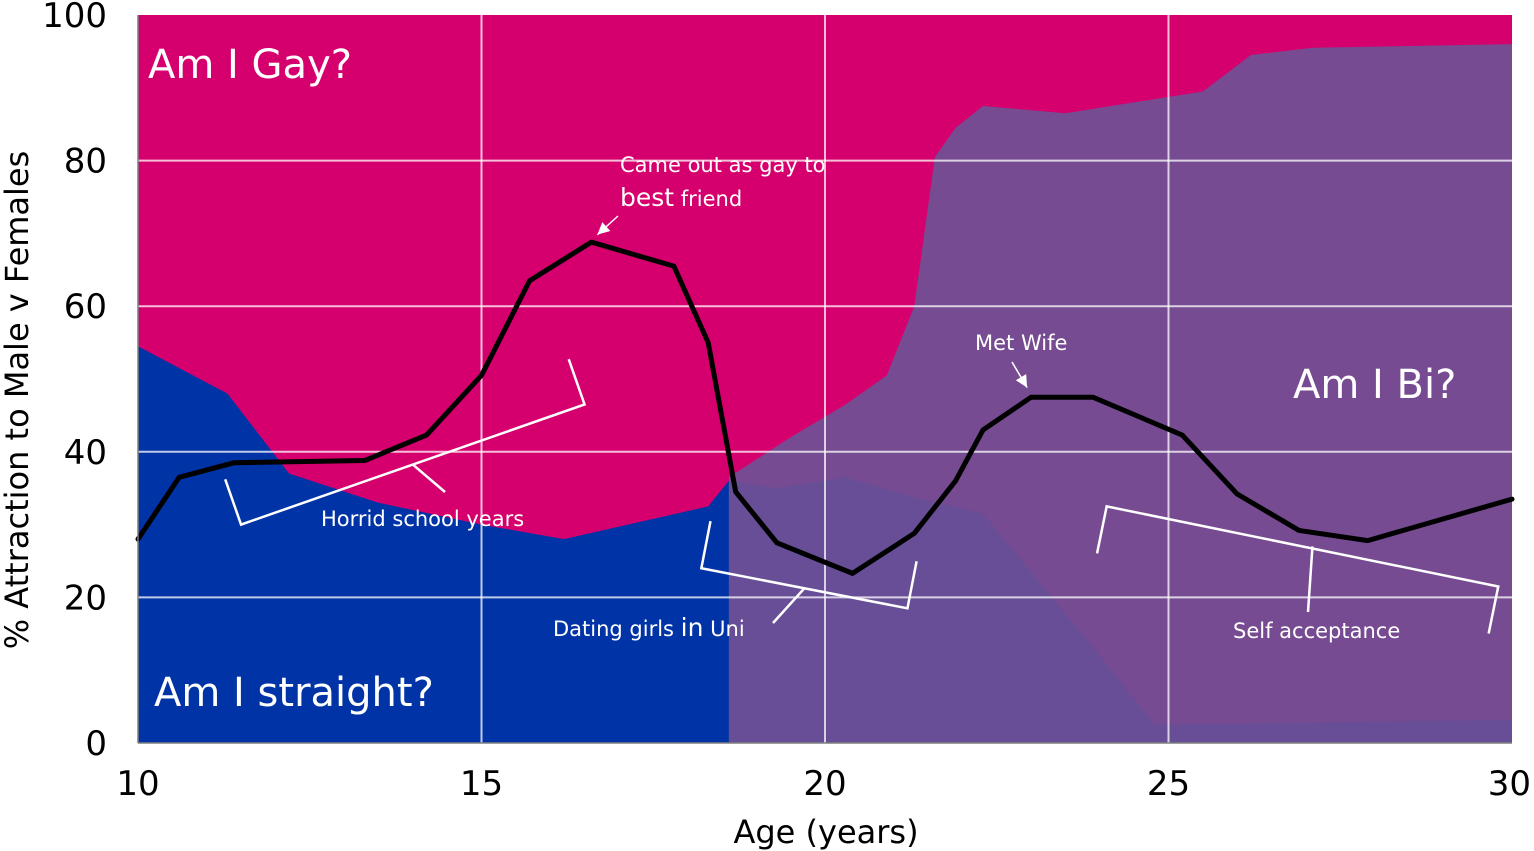 The image size is (1534, 851). What do you see at coordinates (74, 18) in the screenshot?
I see `y-tick-label: 100` at bounding box center [74, 18].